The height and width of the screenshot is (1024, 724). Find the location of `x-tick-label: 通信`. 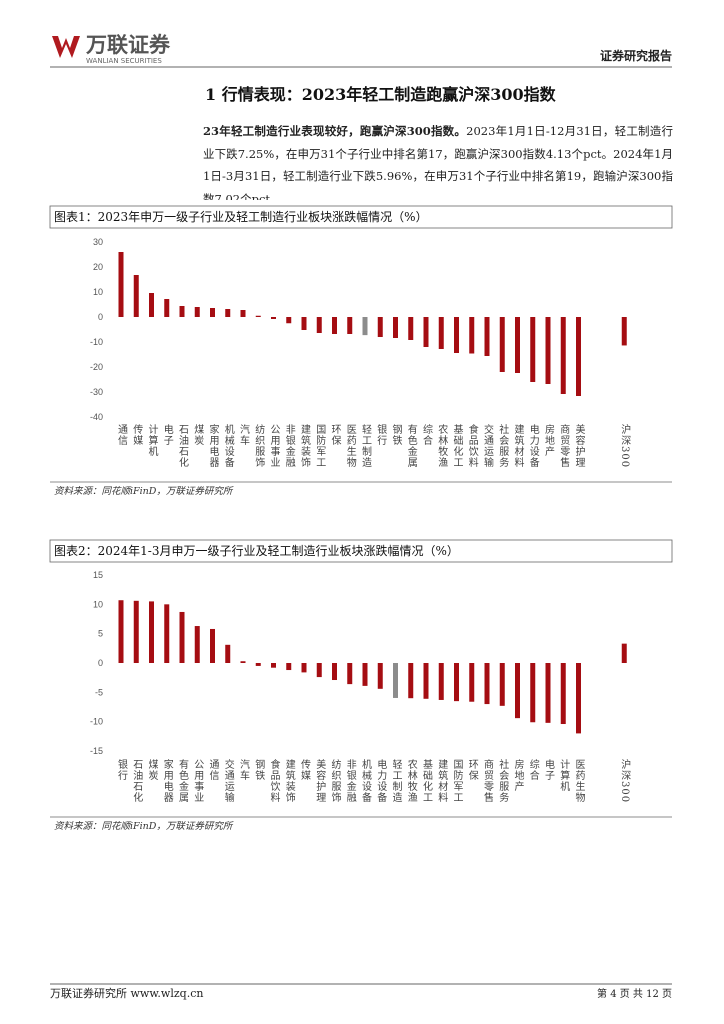

x-tick-label: 通信 is located at coordinates (213, 770).